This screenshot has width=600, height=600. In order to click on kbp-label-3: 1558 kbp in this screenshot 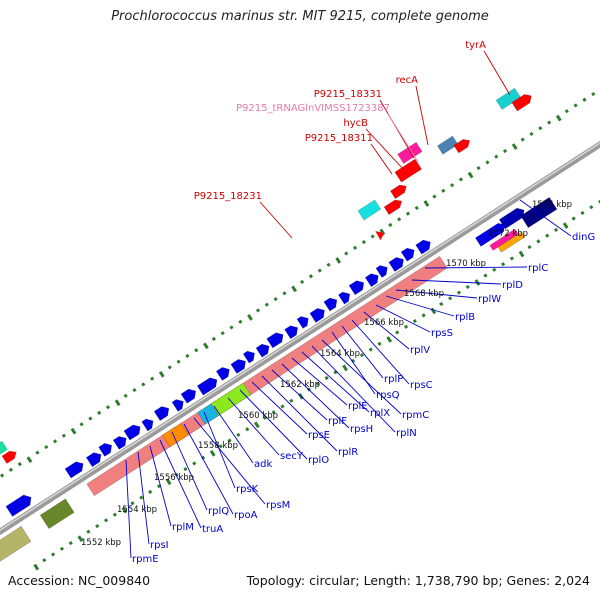, I will do `click(218, 446)`.